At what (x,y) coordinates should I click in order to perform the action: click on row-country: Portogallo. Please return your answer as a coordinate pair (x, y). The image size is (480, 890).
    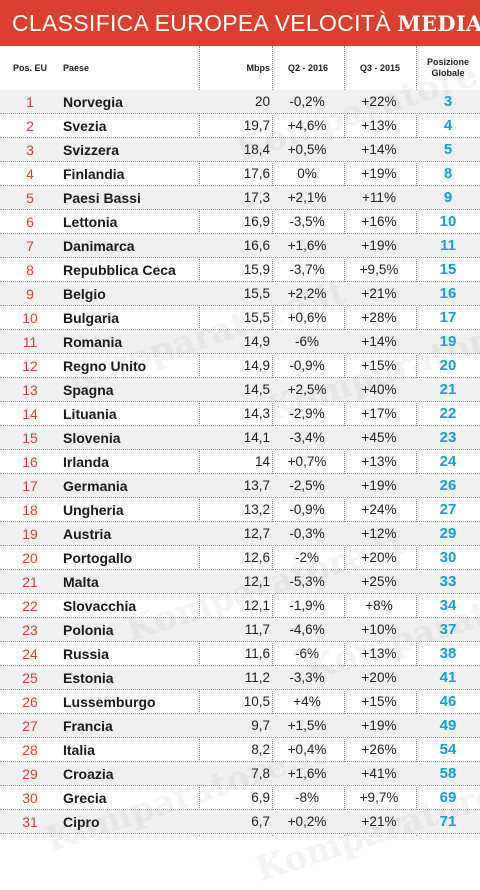
    Looking at the image, I should click on (98, 558).